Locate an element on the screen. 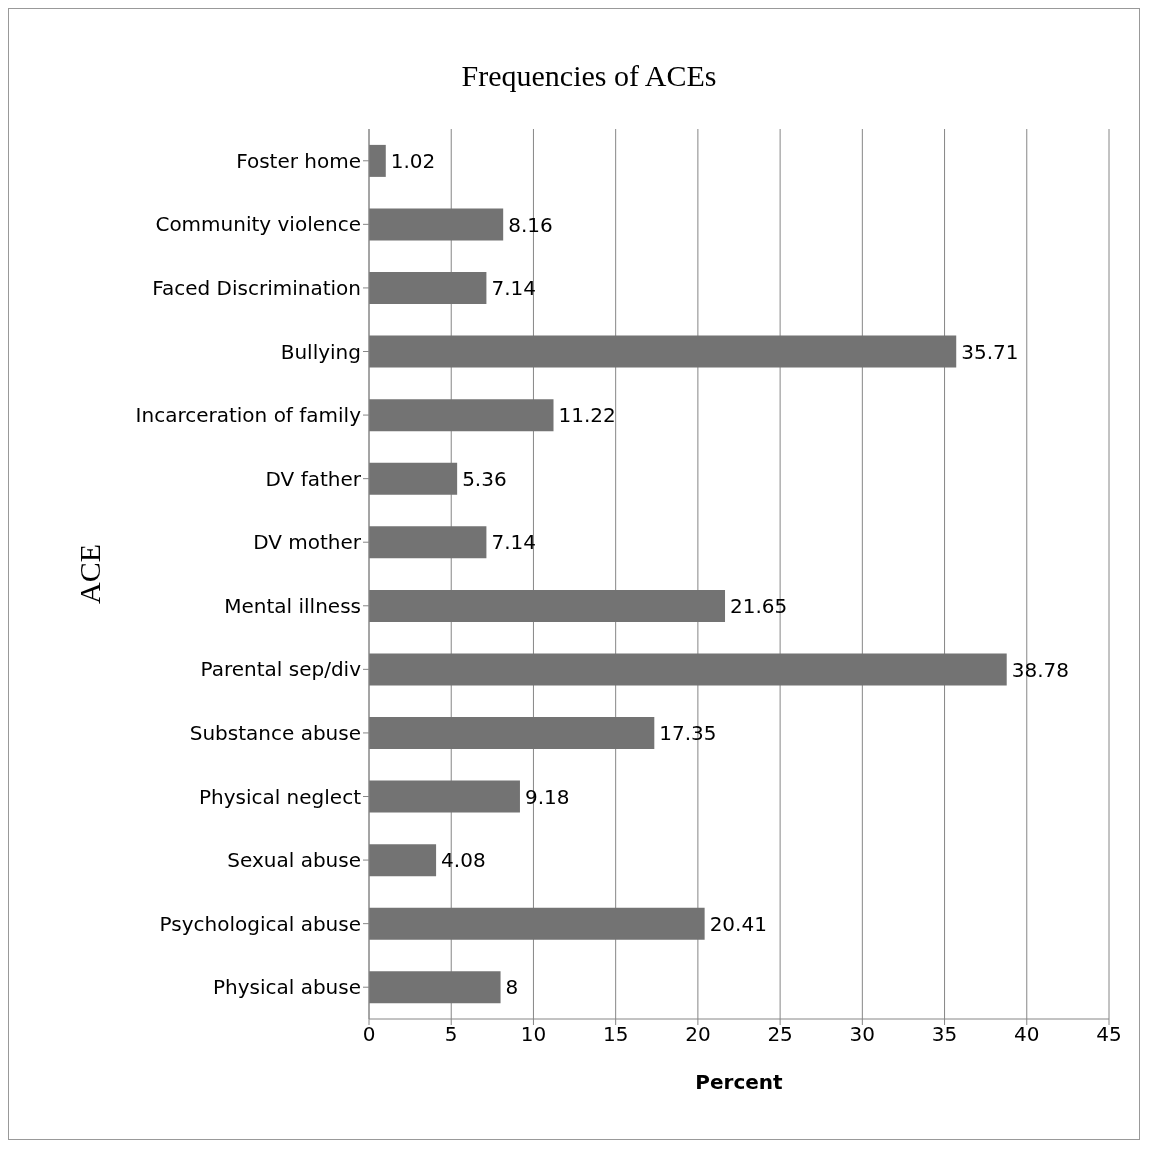 This screenshot has height=1150, width=1149. data-label: 4.08 is located at coordinates (463, 860).